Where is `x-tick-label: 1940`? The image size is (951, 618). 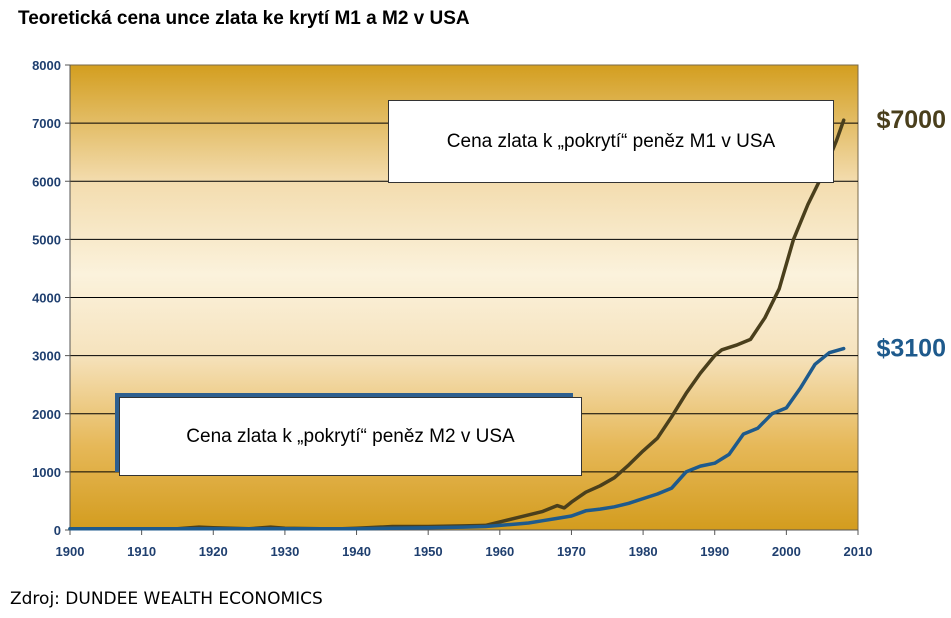 x-tick-label: 1940 is located at coordinates (356, 551).